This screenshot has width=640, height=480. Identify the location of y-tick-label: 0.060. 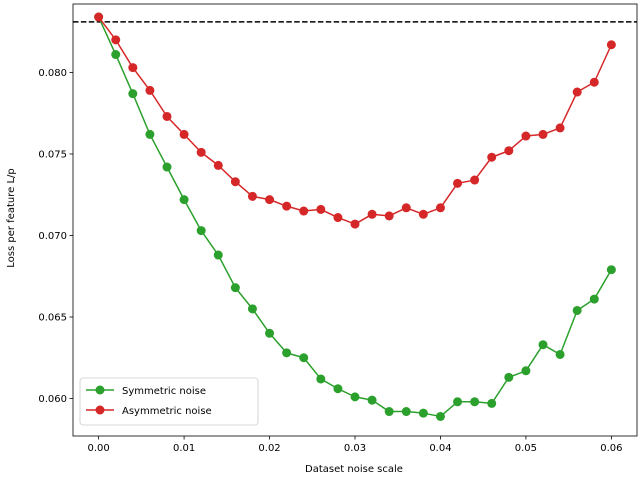
(52, 399).